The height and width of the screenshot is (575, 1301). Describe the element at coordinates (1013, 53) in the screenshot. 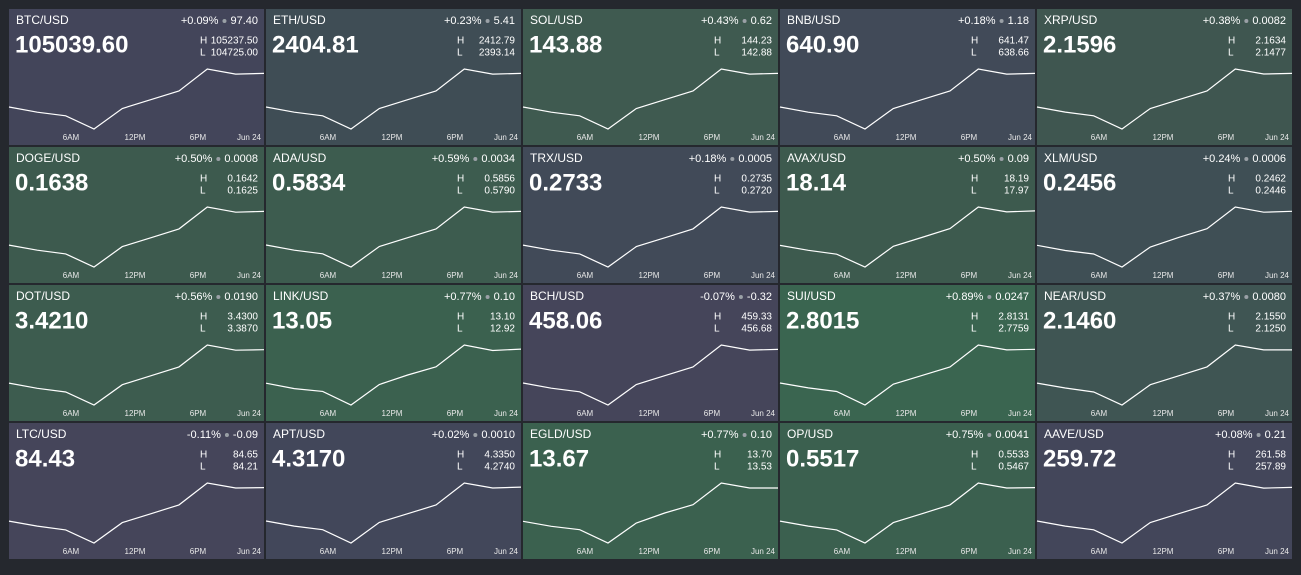

I see `low-value: 638.66` at that location.